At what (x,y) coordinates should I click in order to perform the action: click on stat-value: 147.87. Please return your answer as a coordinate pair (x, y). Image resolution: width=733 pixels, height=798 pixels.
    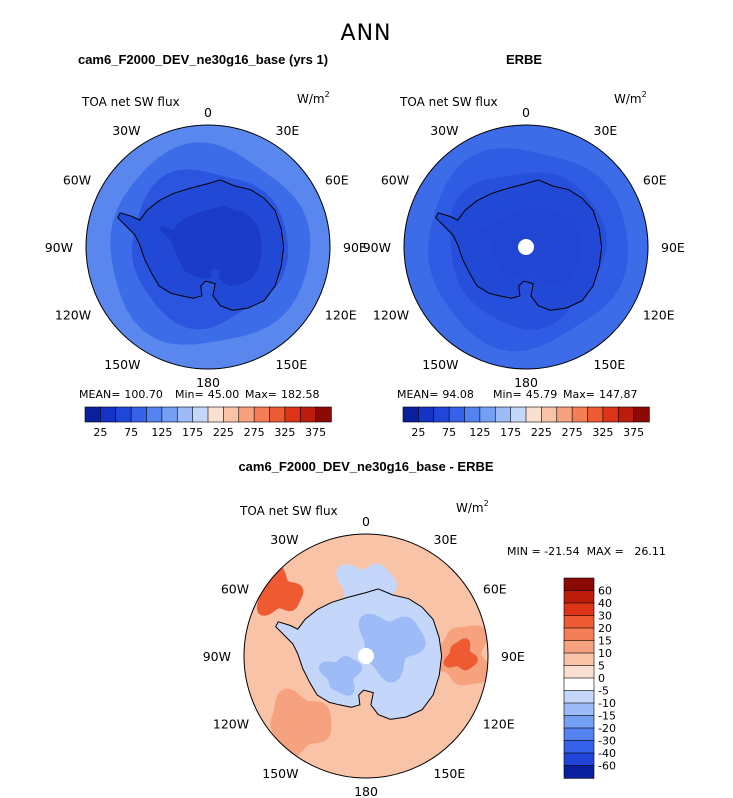
    Looking at the image, I should click on (618, 394).